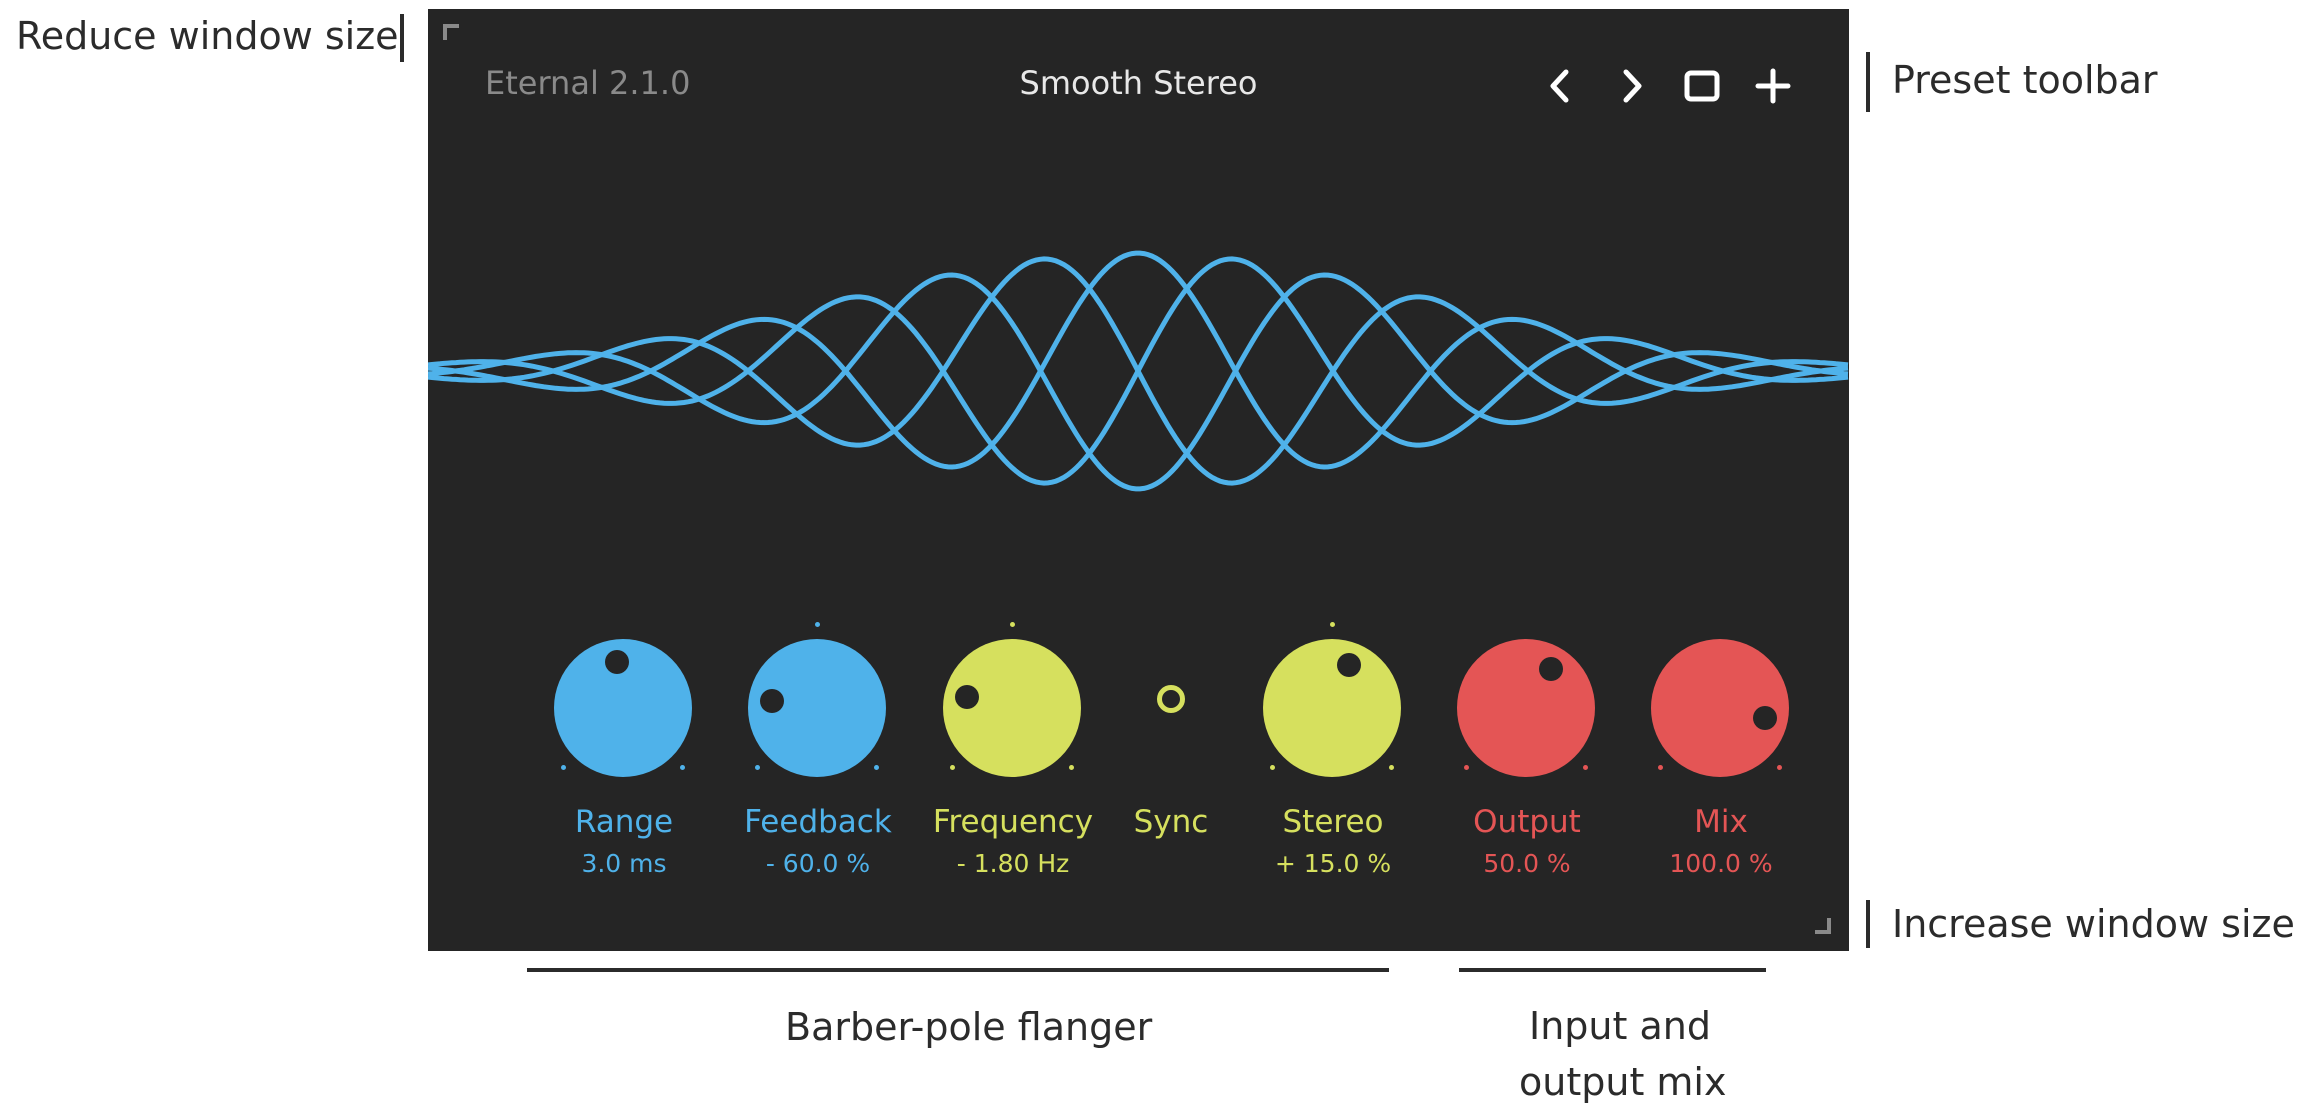  What do you see at coordinates (588, 83) in the screenshot?
I see `plugin-version: Eternal 2.1.0` at bounding box center [588, 83].